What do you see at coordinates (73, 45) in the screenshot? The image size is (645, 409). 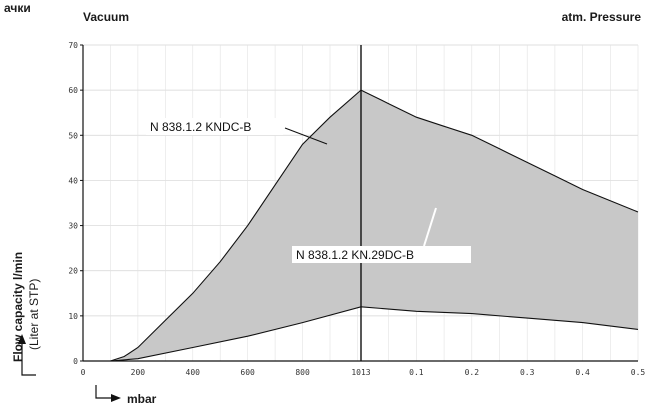 I see `y-tick-label: 70` at bounding box center [73, 45].